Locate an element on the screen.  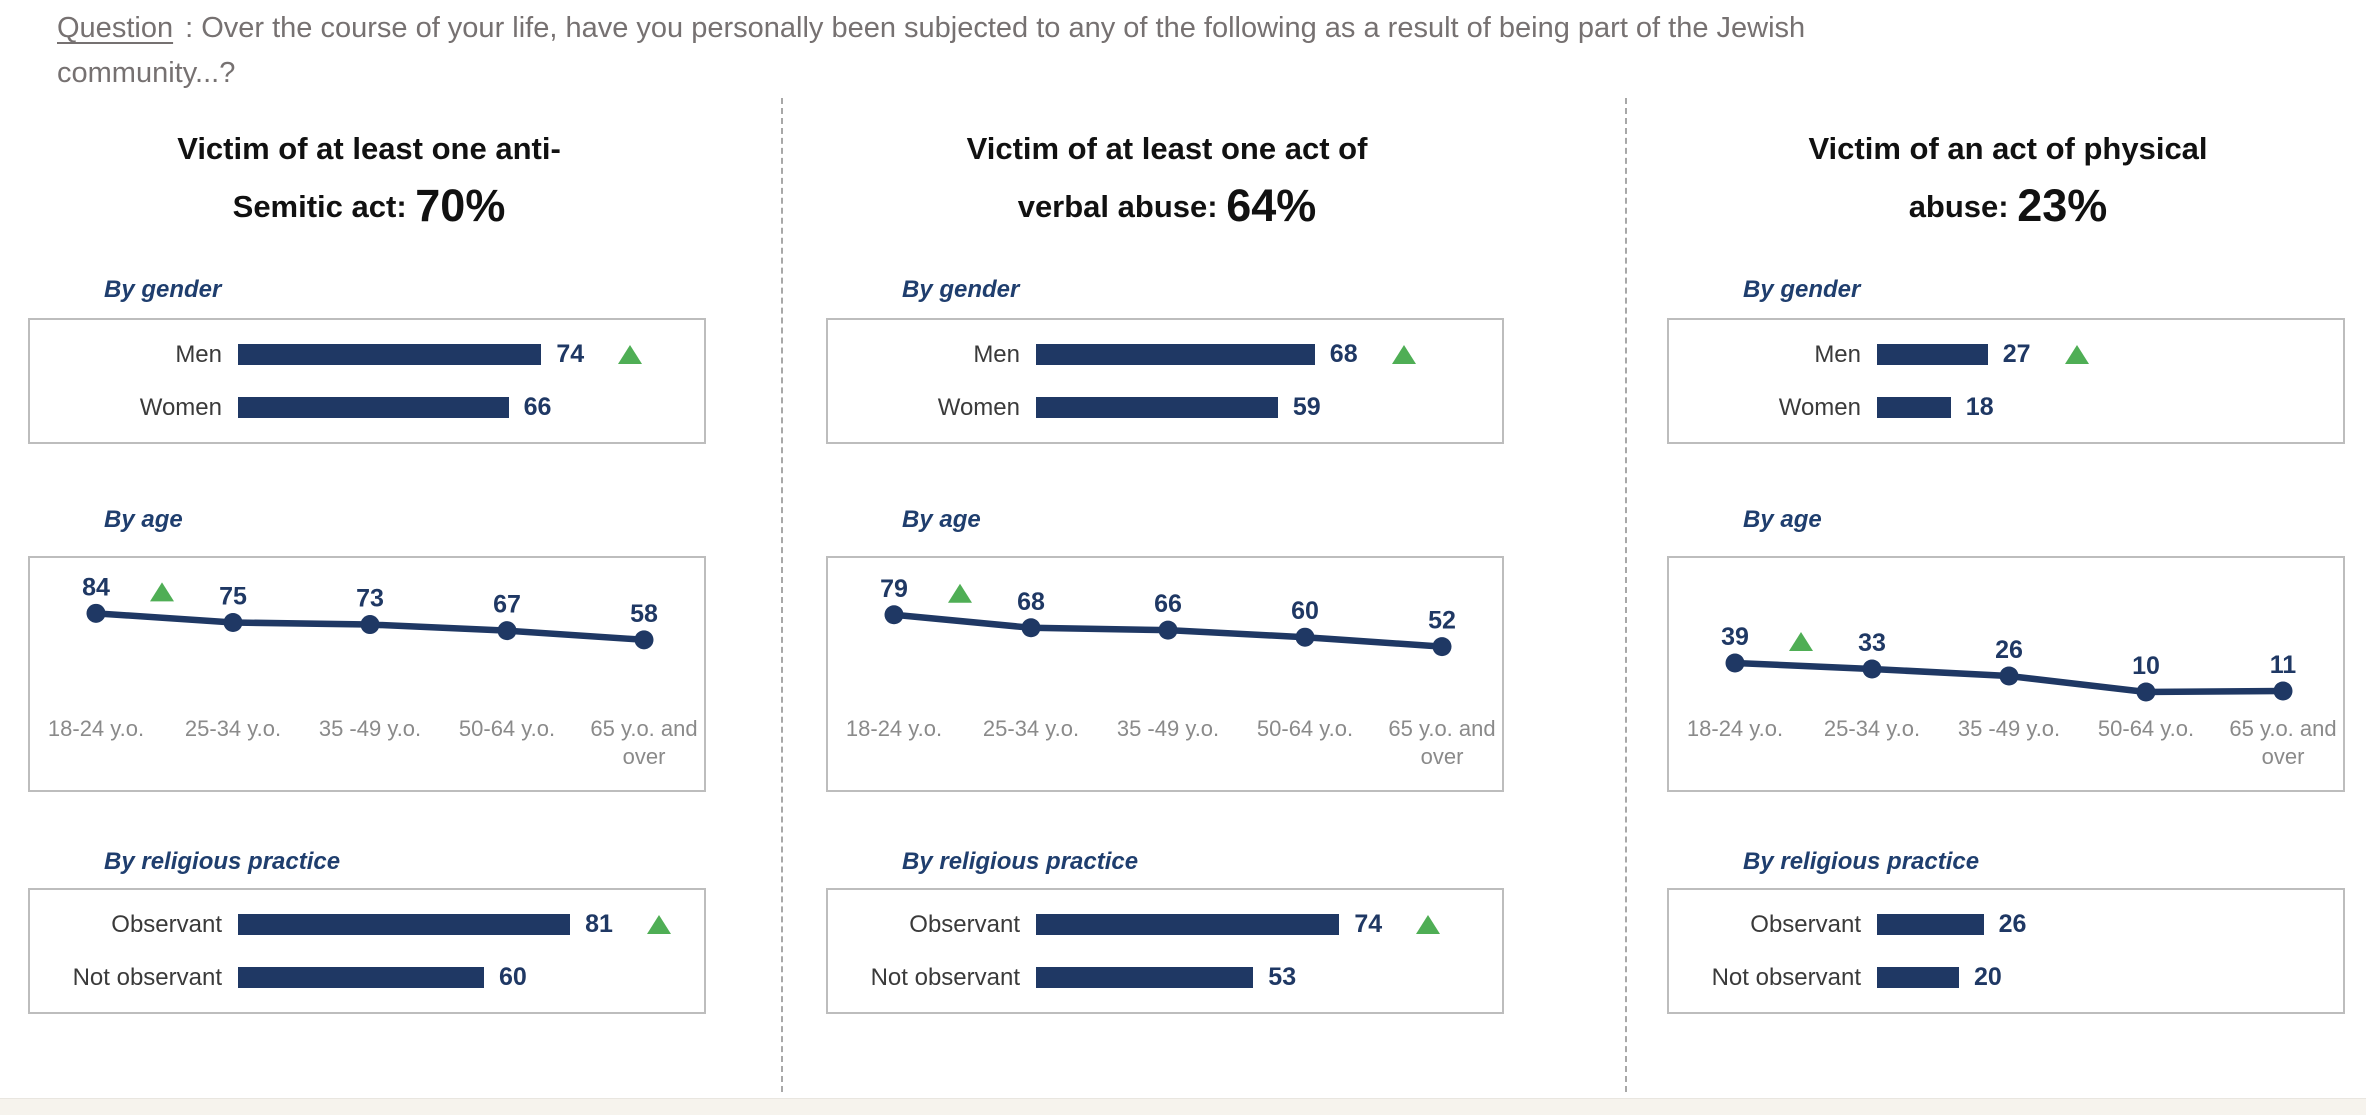
bar-row: Women 59 is located at coordinates (1165, 407).